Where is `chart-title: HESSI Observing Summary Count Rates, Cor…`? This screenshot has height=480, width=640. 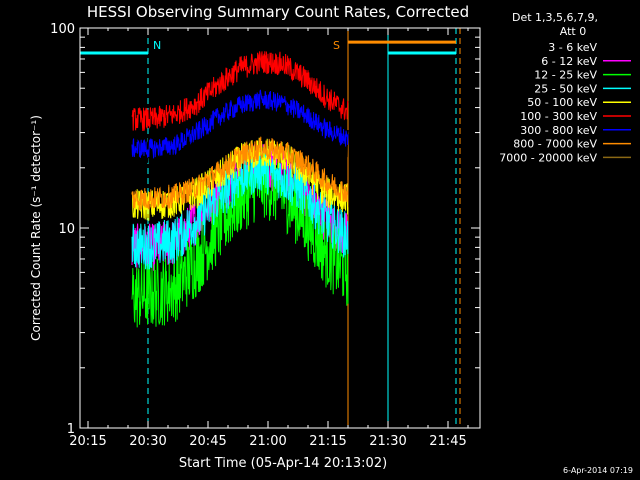
chart-title: HESSI Observing Summary Count Rates, Cor… is located at coordinates (278, 12).